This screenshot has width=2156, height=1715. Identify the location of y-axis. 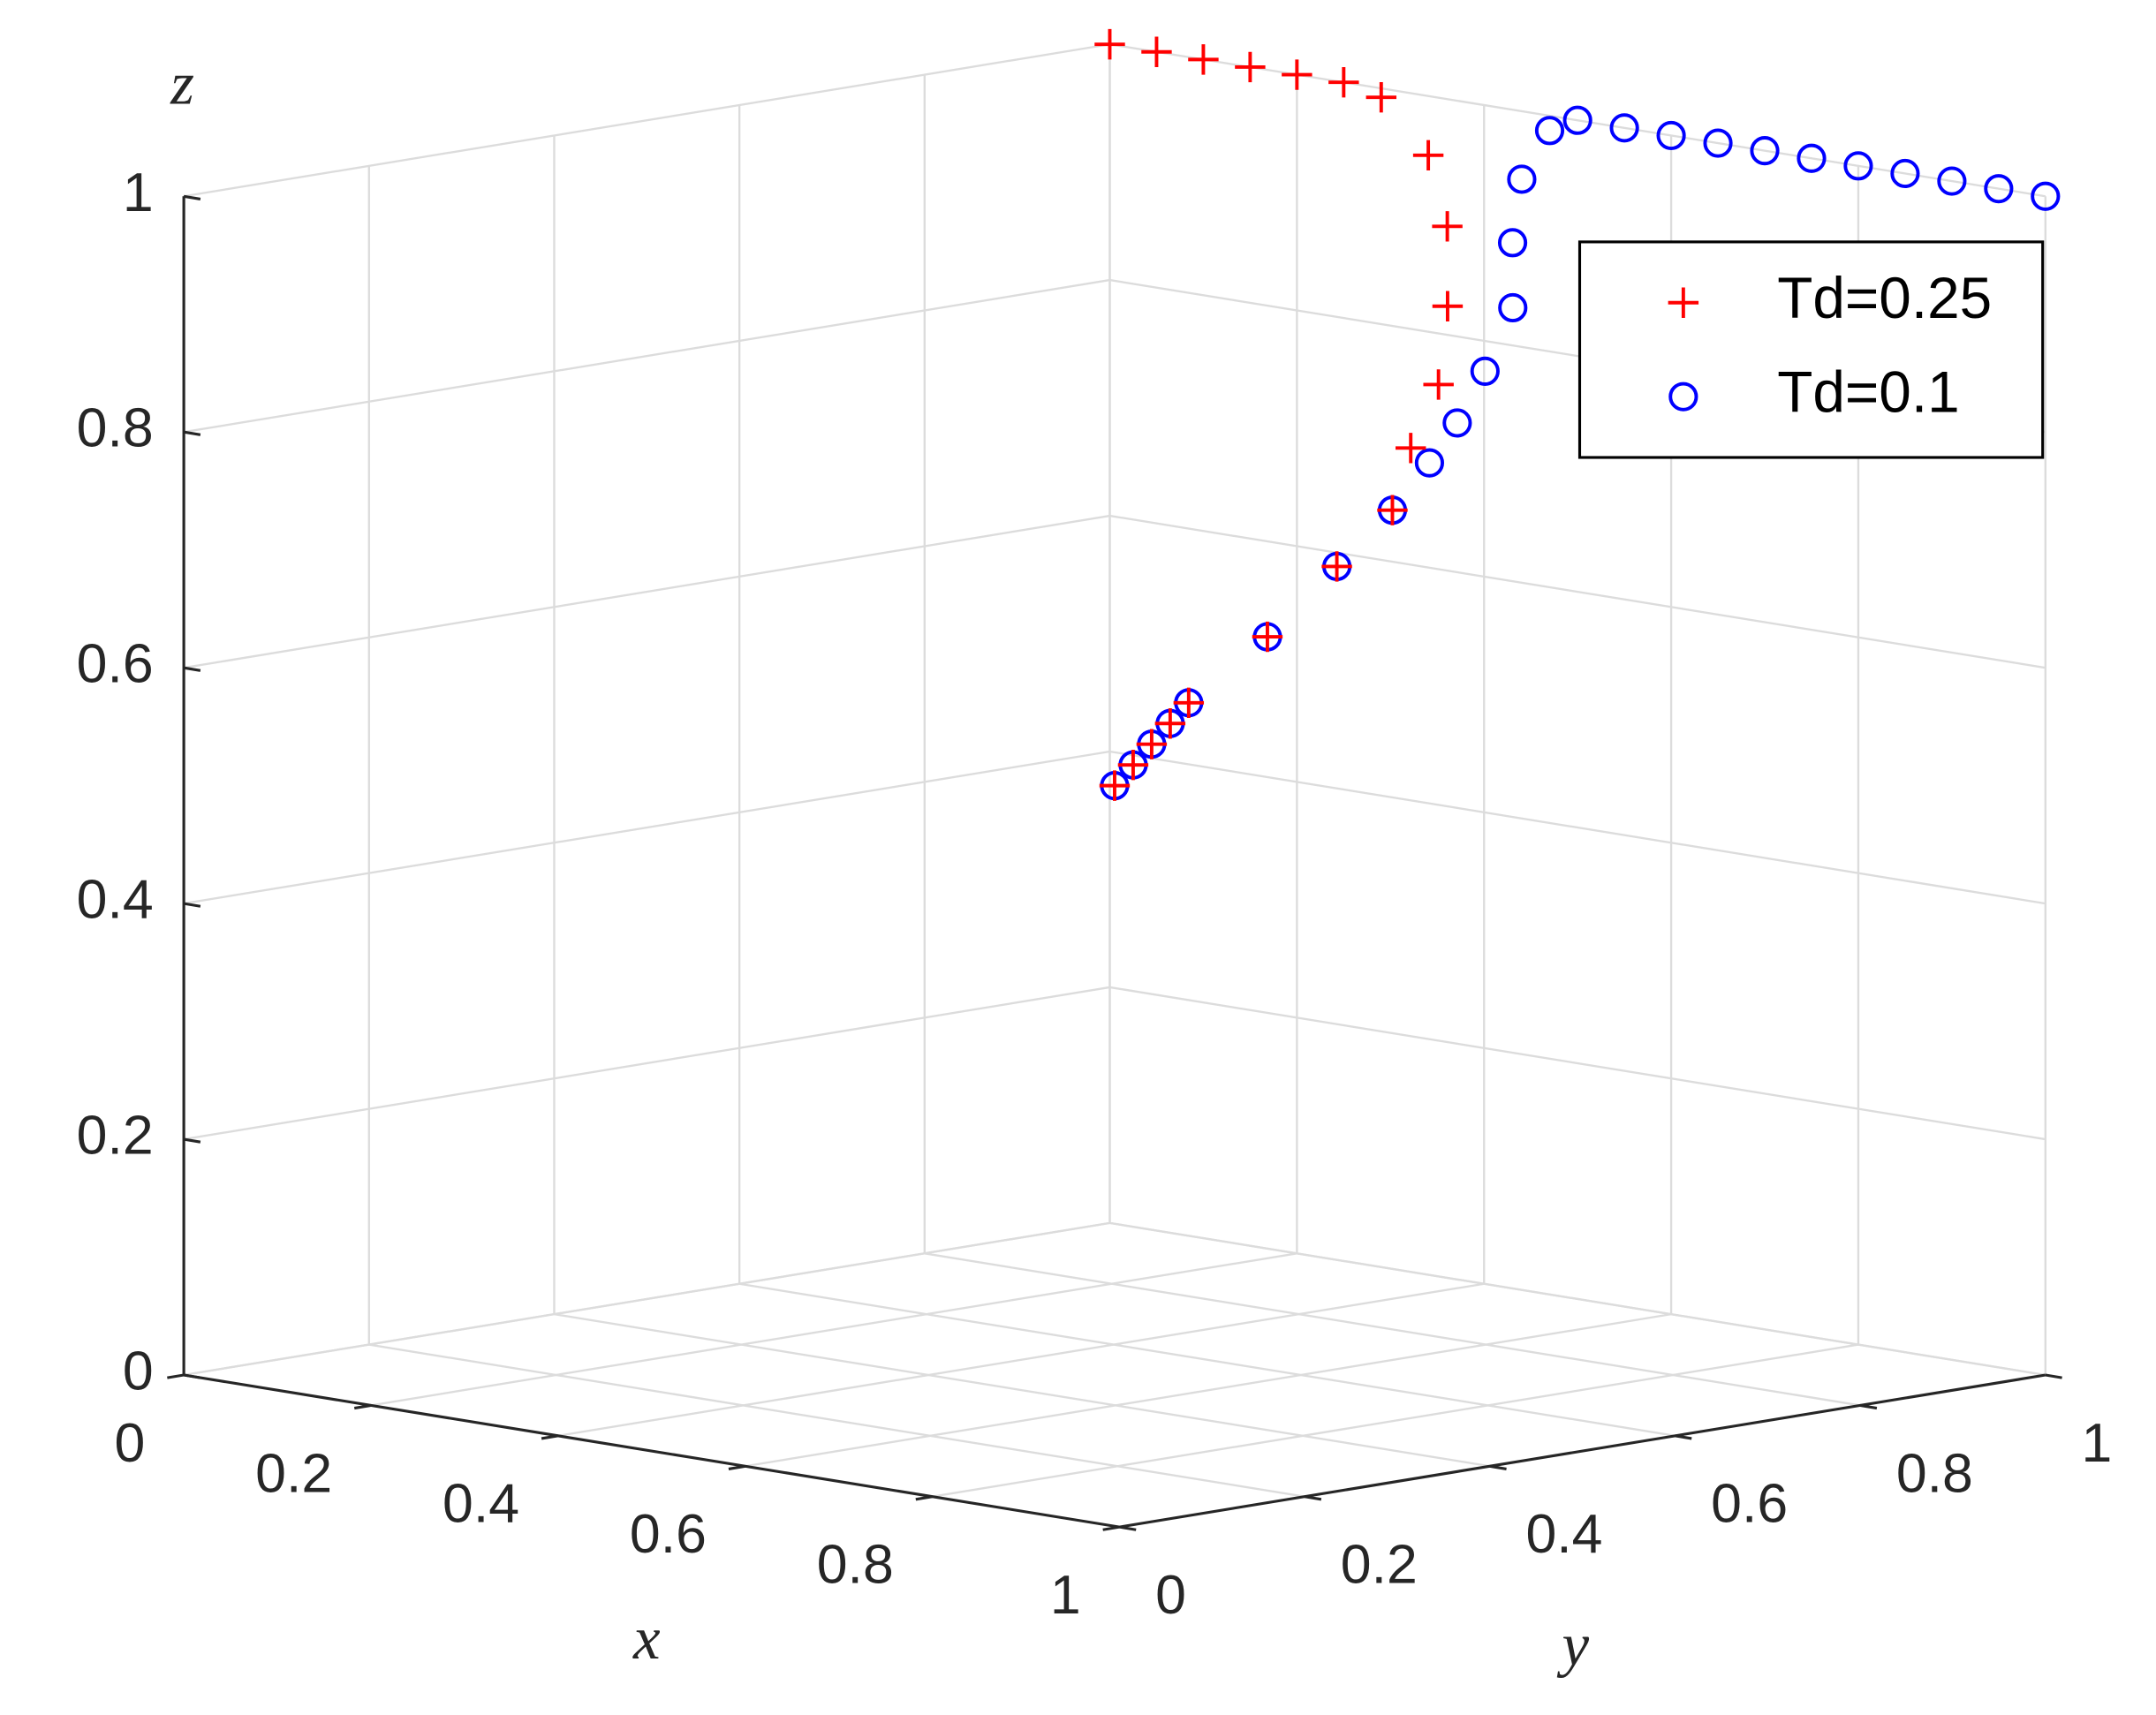
(1582, 1451).